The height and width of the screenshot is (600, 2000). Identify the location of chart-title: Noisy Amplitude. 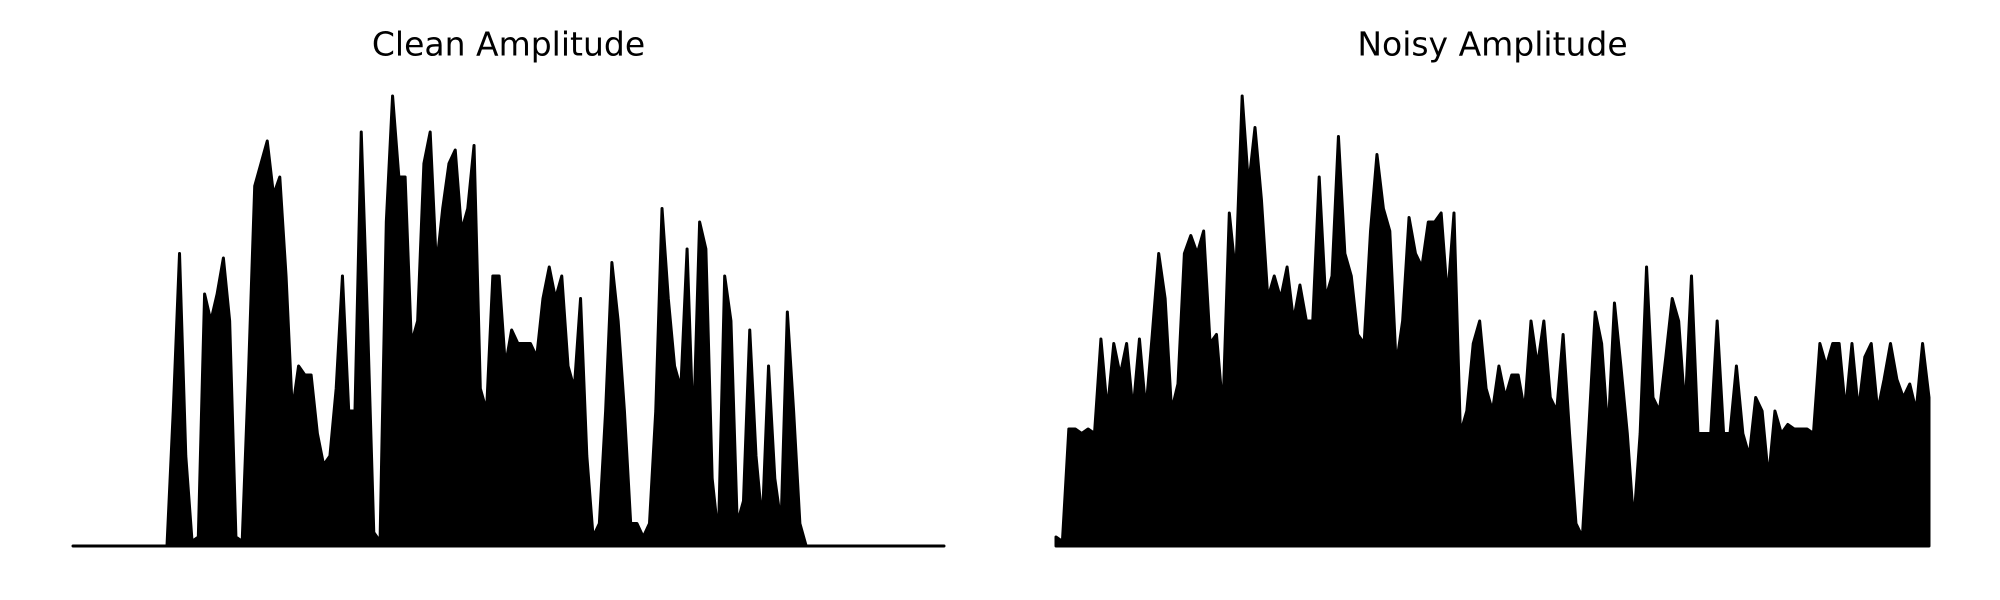
(1492, 44).